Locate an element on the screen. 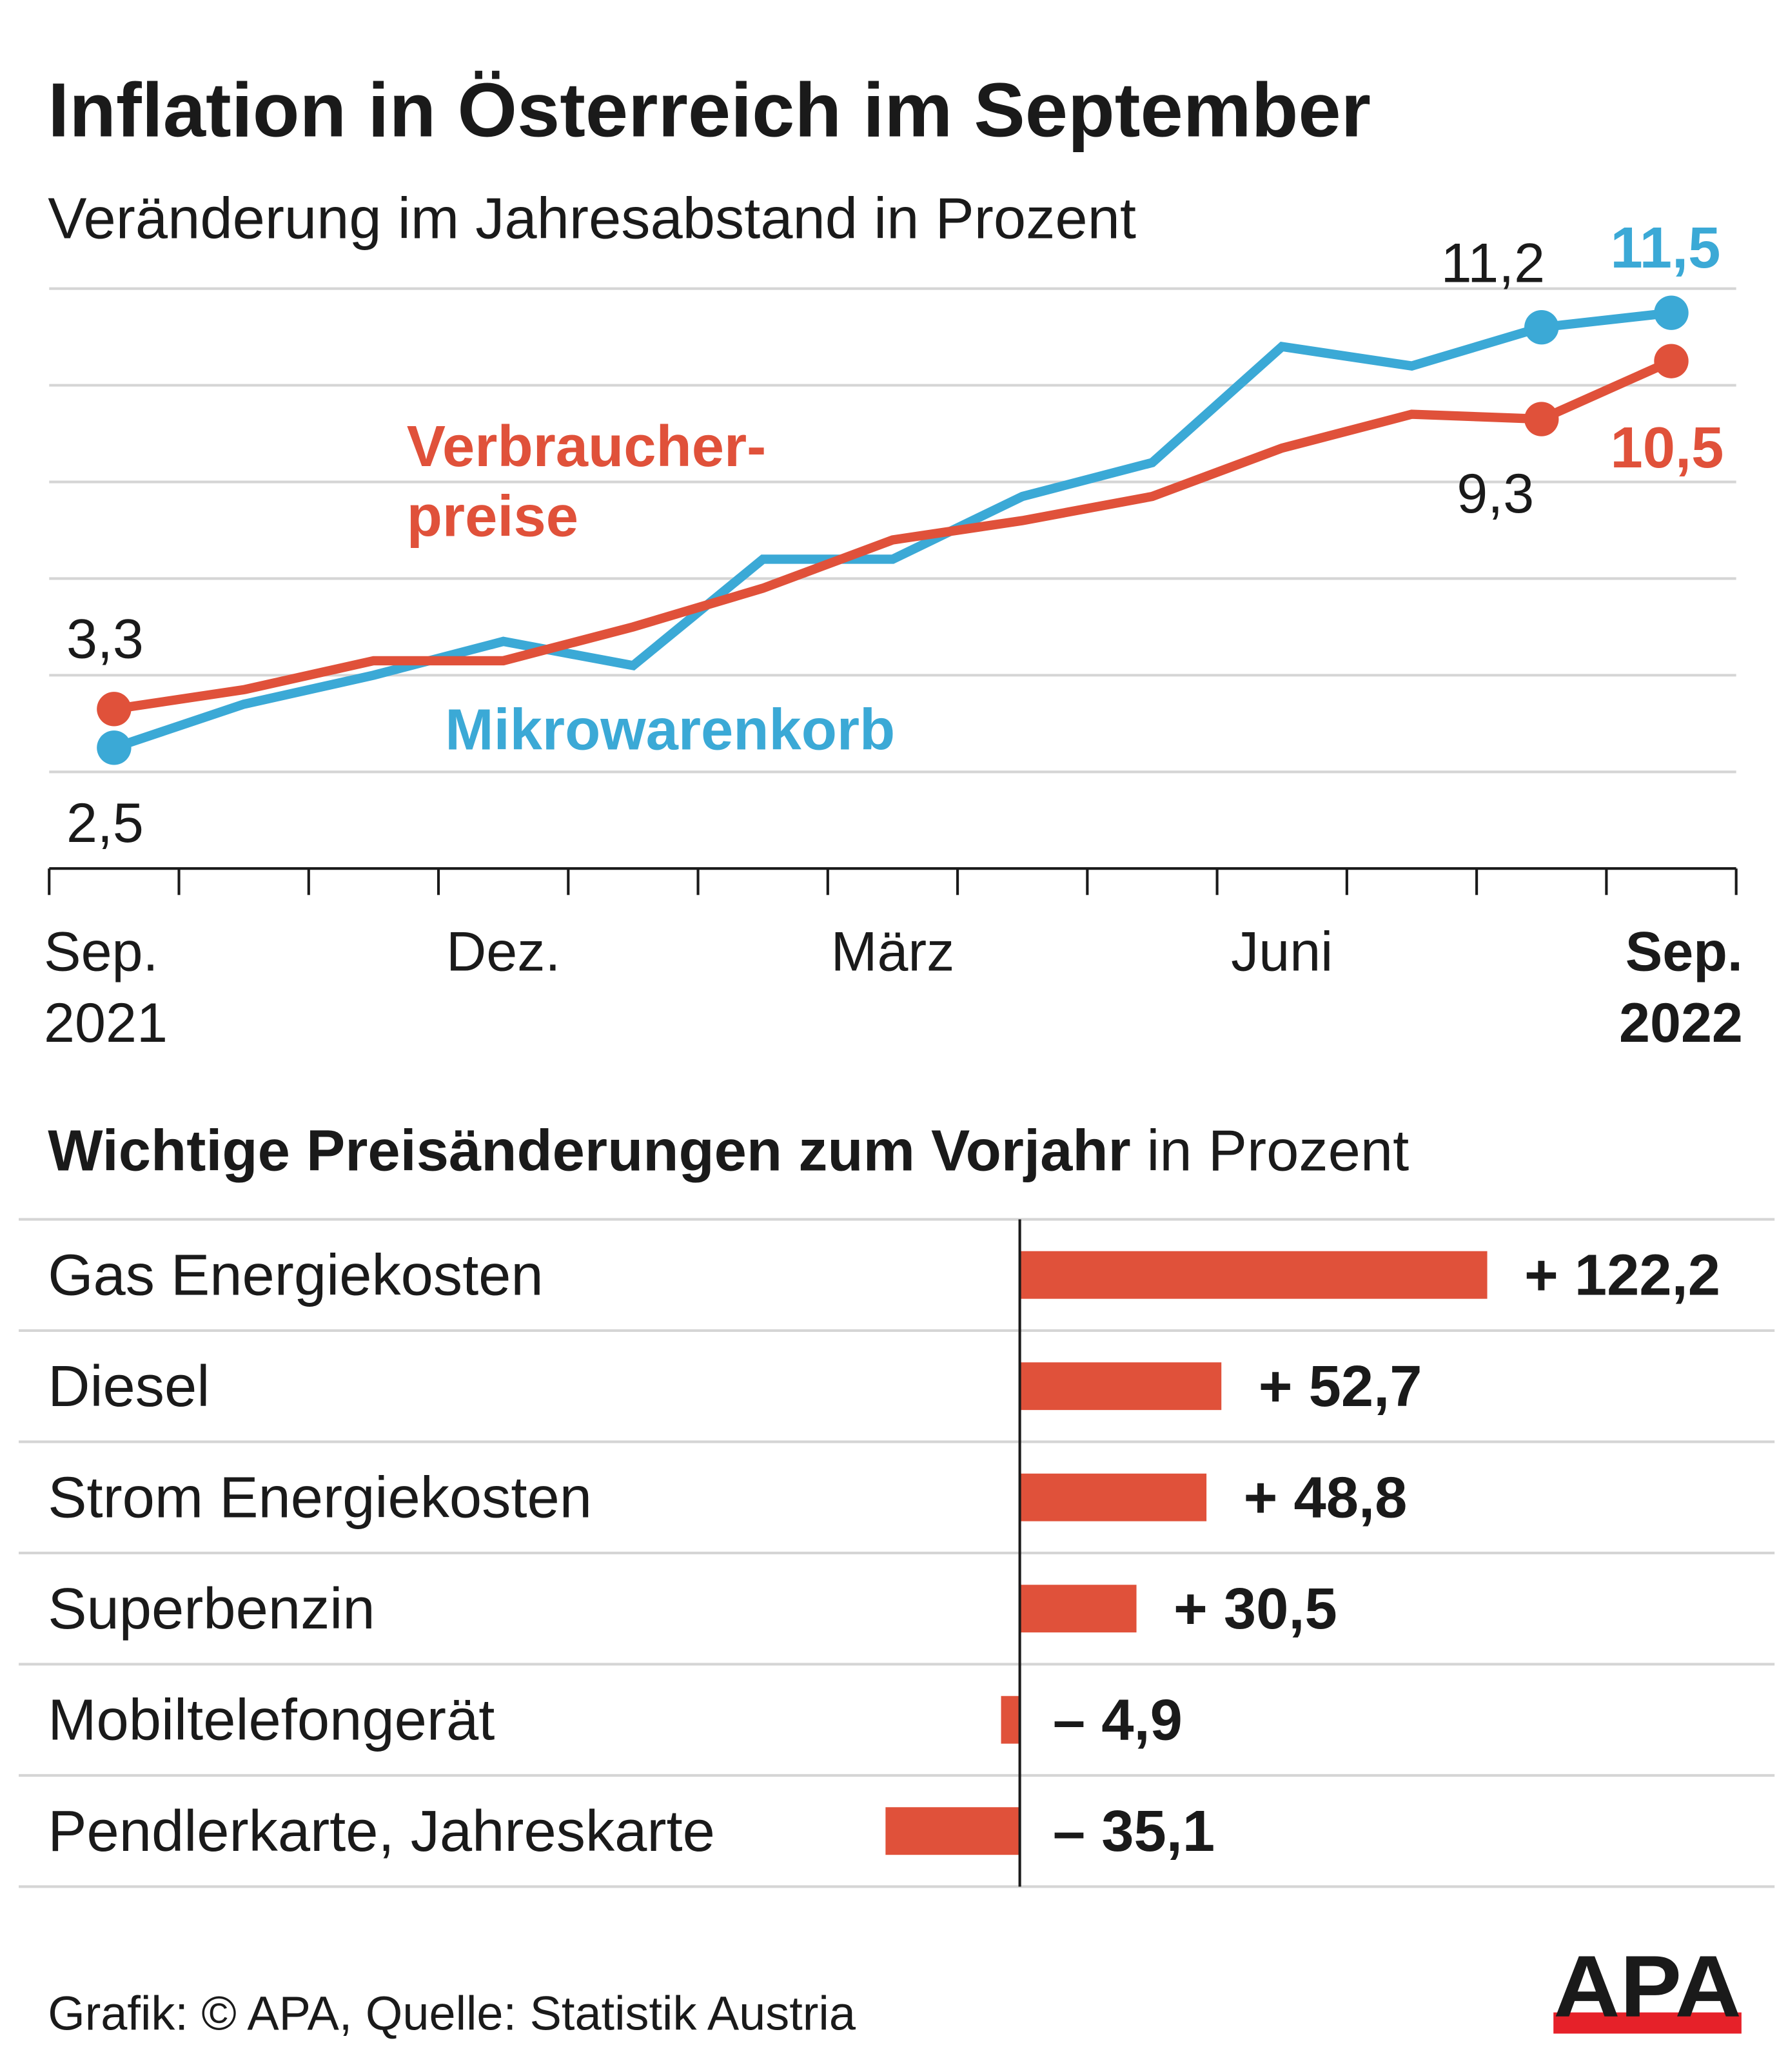  data-label-blue-aug: 11,2 is located at coordinates (1493, 263).